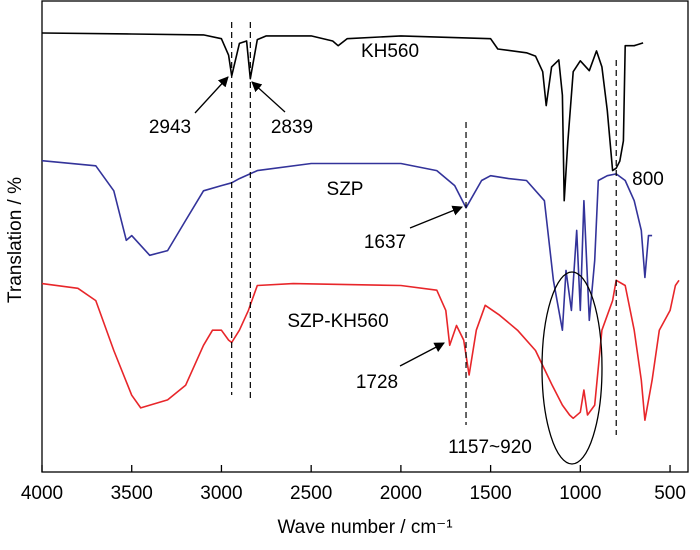 This screenshot has width=700, height=550. I want to click on x-tick-label: 1000, so click(580, 493).